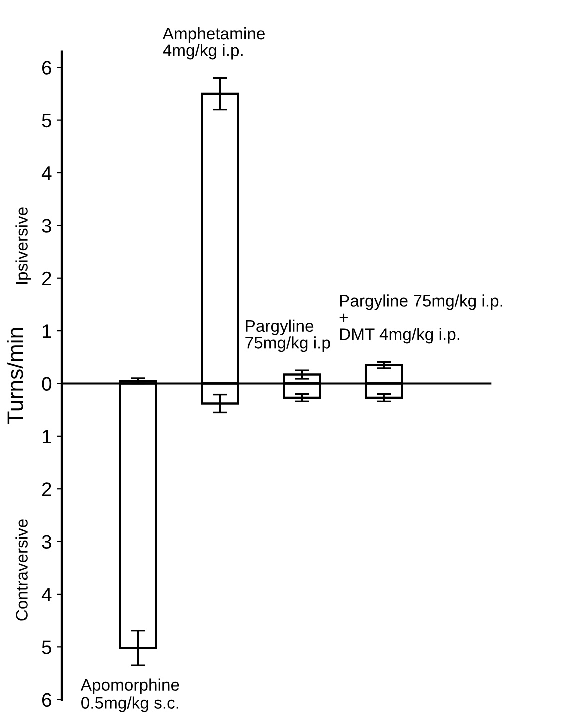 Image resolution: width=564 pixels, height=720 pixels. What do you see at coordinates (130, 695) in the screenshot?
I see `x-tick-label: Apomorphine 0.5mg/kg s.c.` at bounding box center [130, 695].